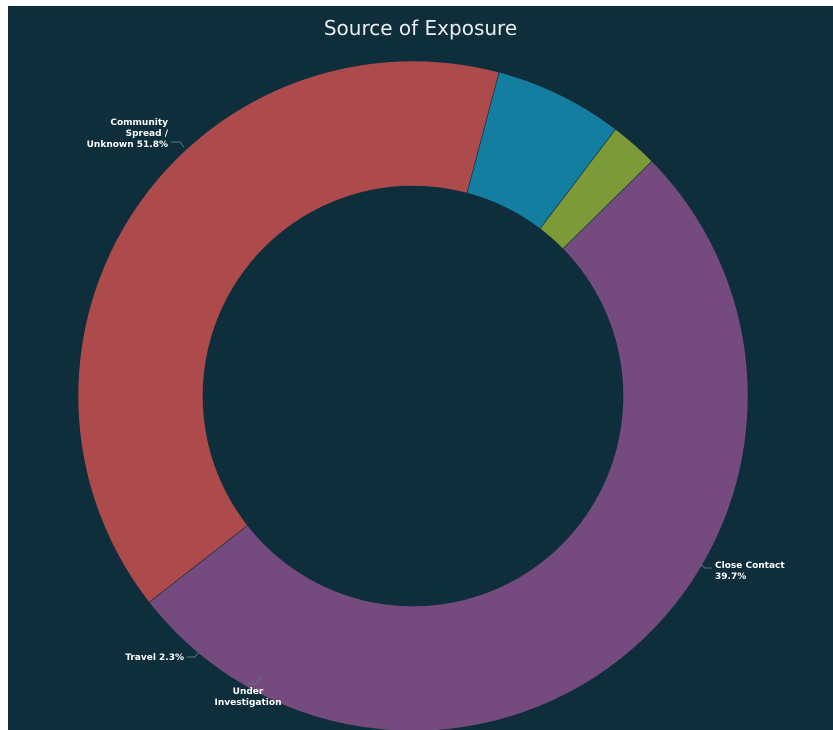  Describe the element at coordinates (154, 658) in the screenshot. I see `data-label: Travel 2.3%` at that location.